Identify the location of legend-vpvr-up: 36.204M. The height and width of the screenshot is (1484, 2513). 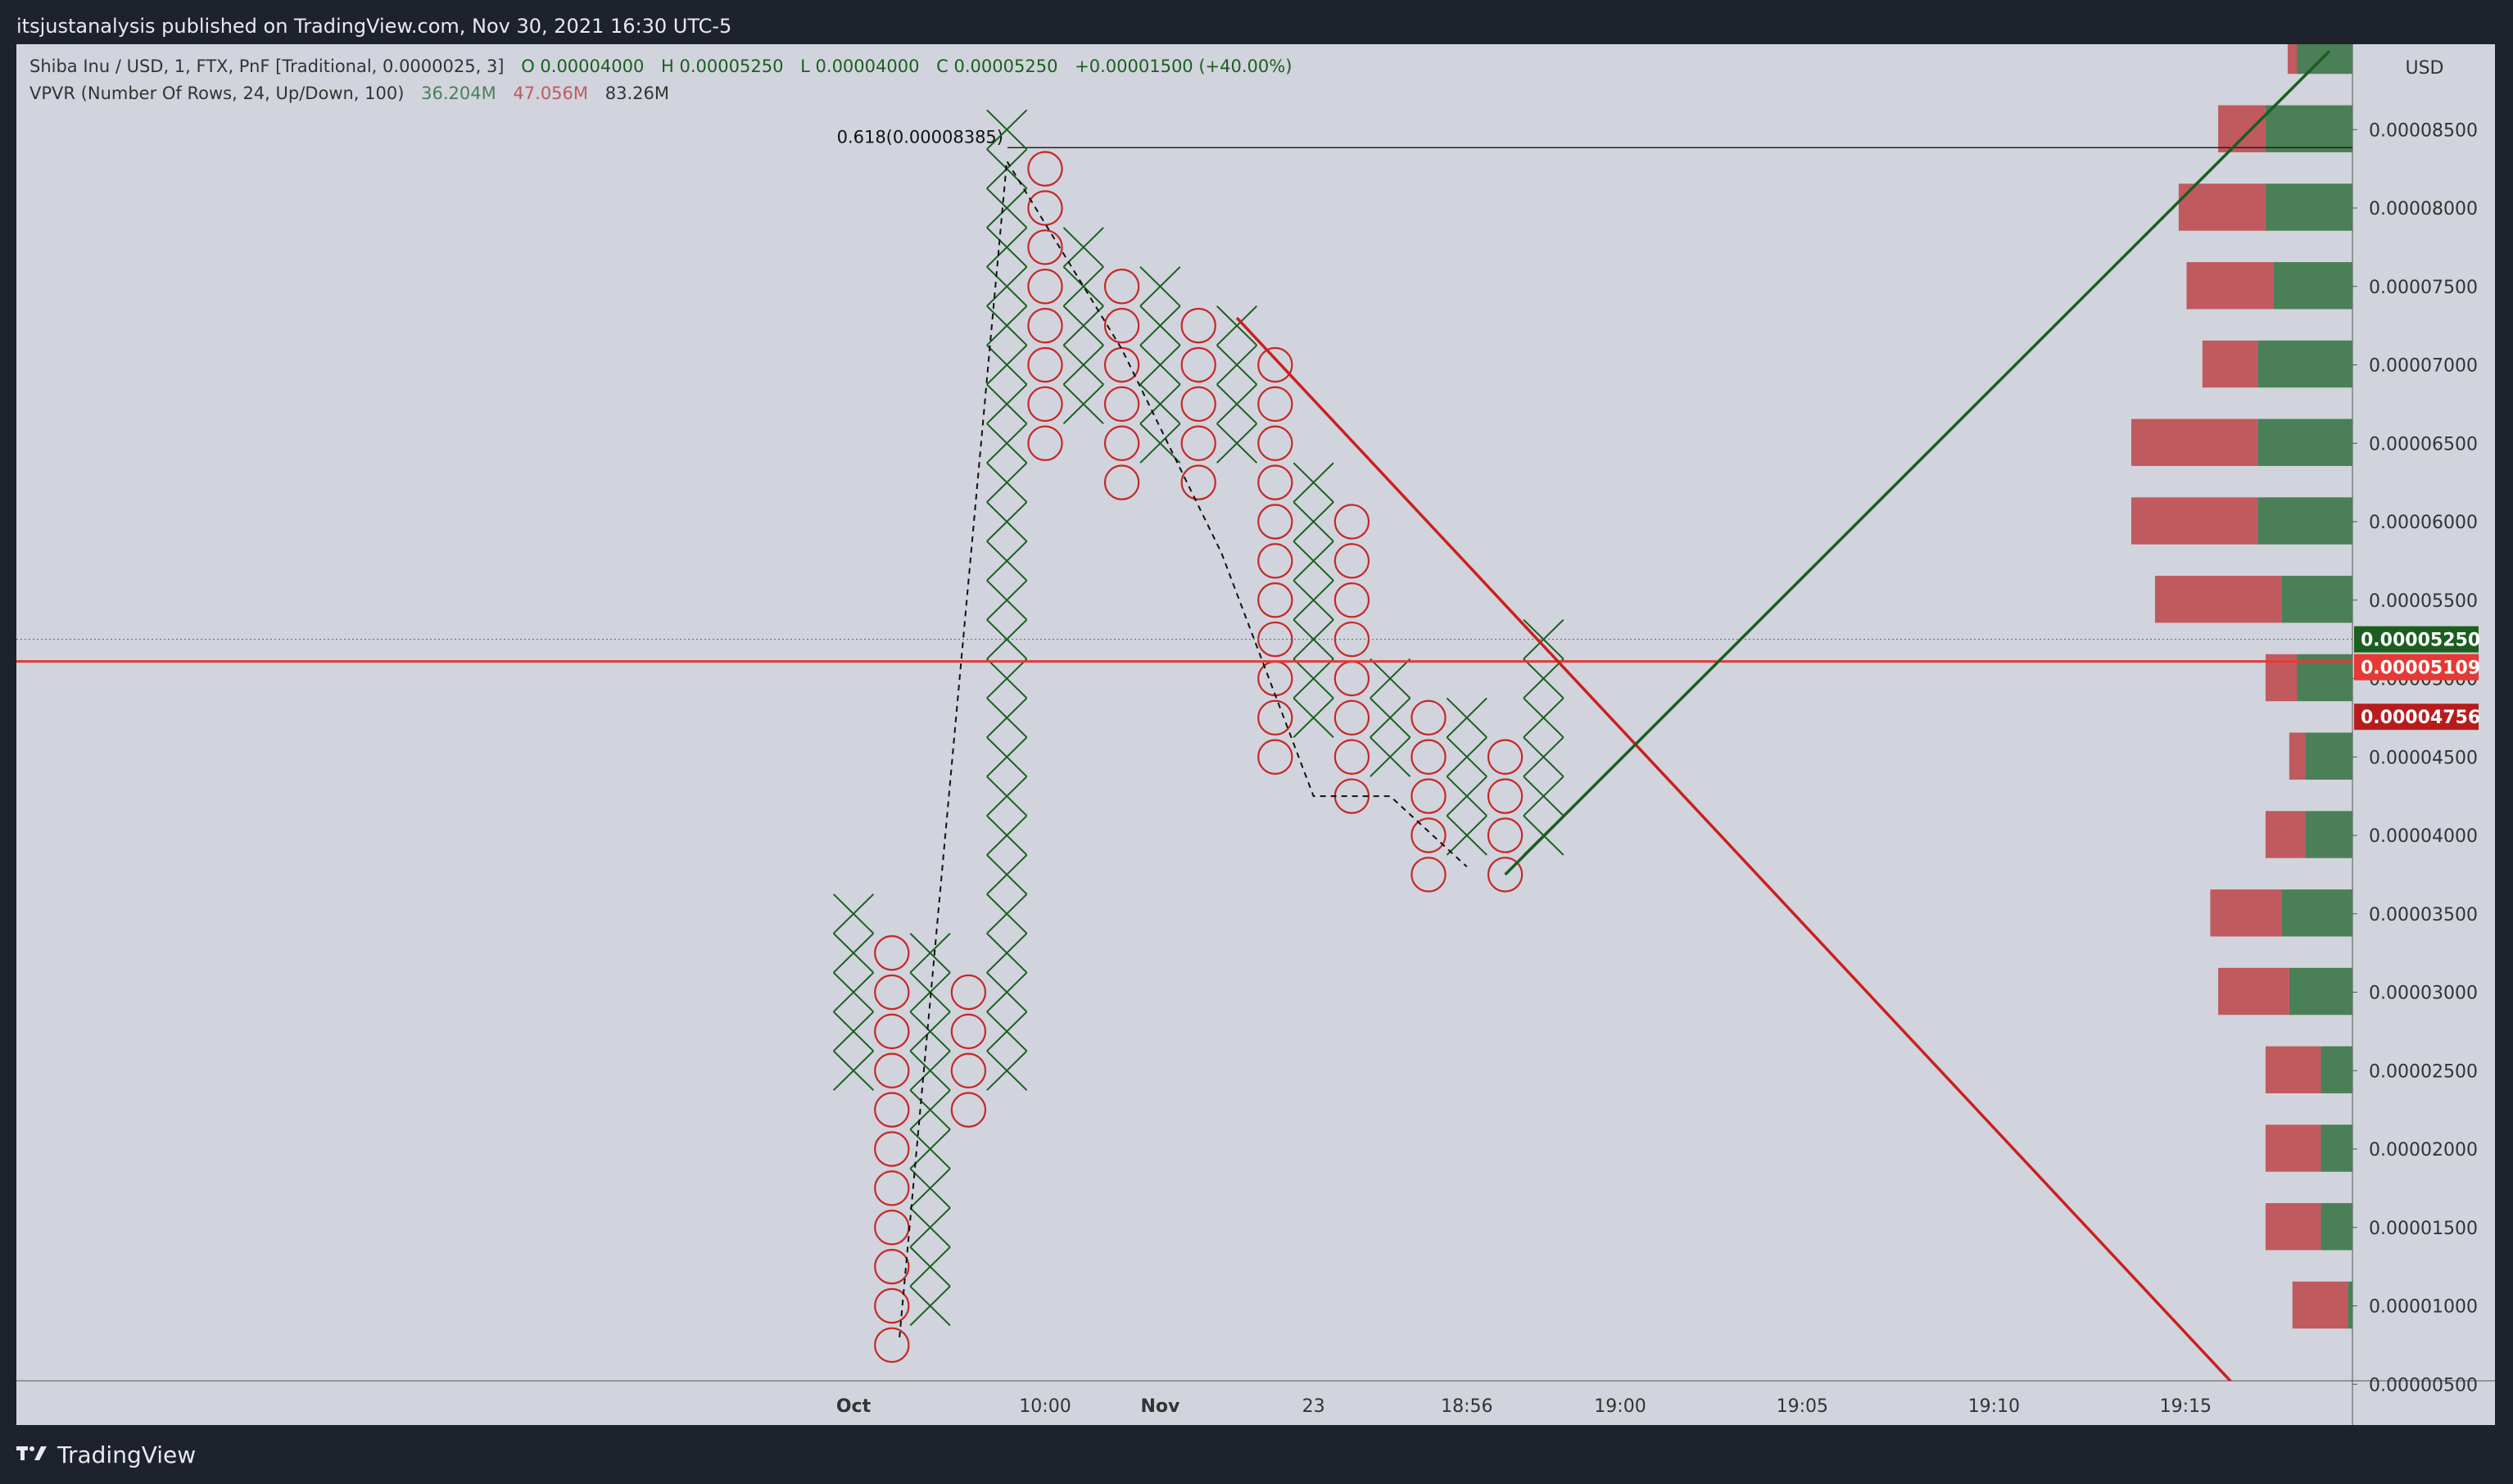
(459, 93).